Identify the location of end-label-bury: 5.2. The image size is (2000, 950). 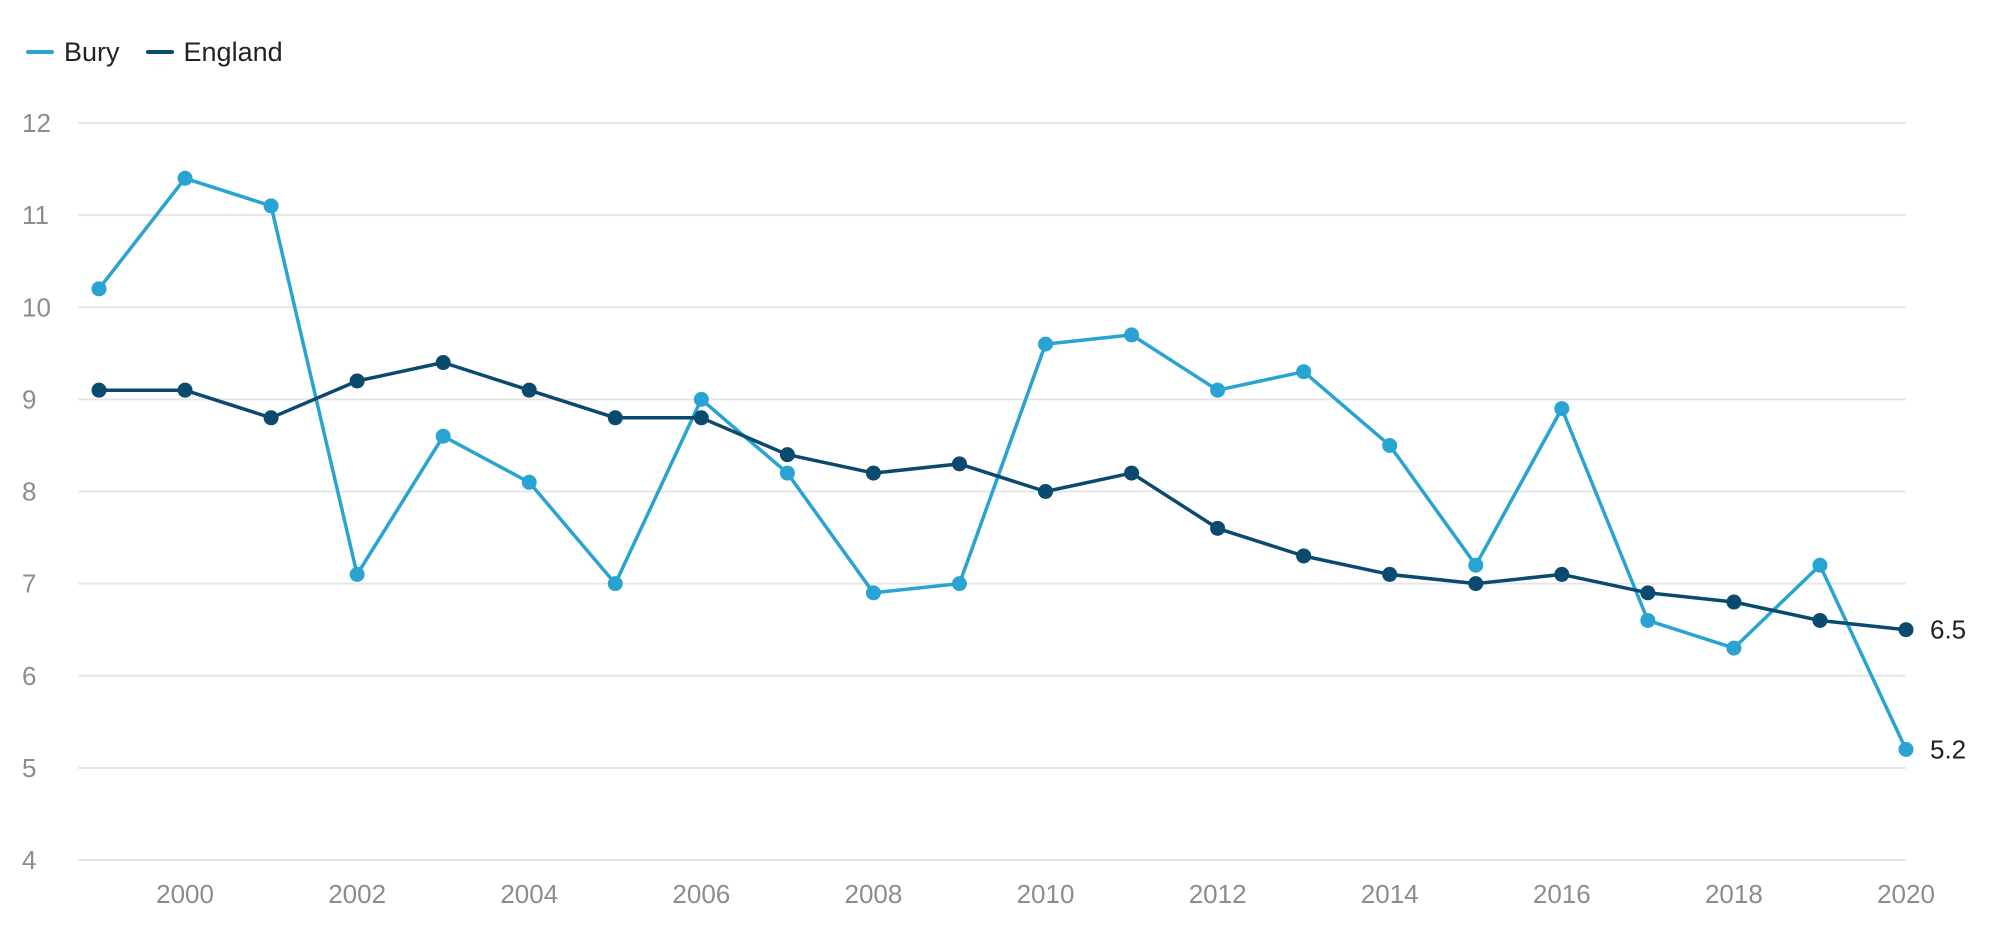
(1948, 749).